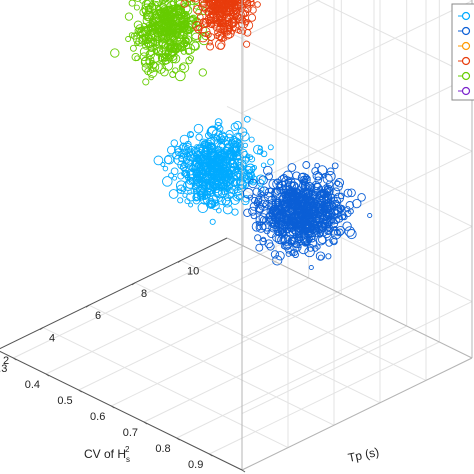 The image size is (474, 474). What do you see at coordinates (52, 339) in the screenshot?
I see `y-tick-label-1: 4` at bounding box center [52, 339].